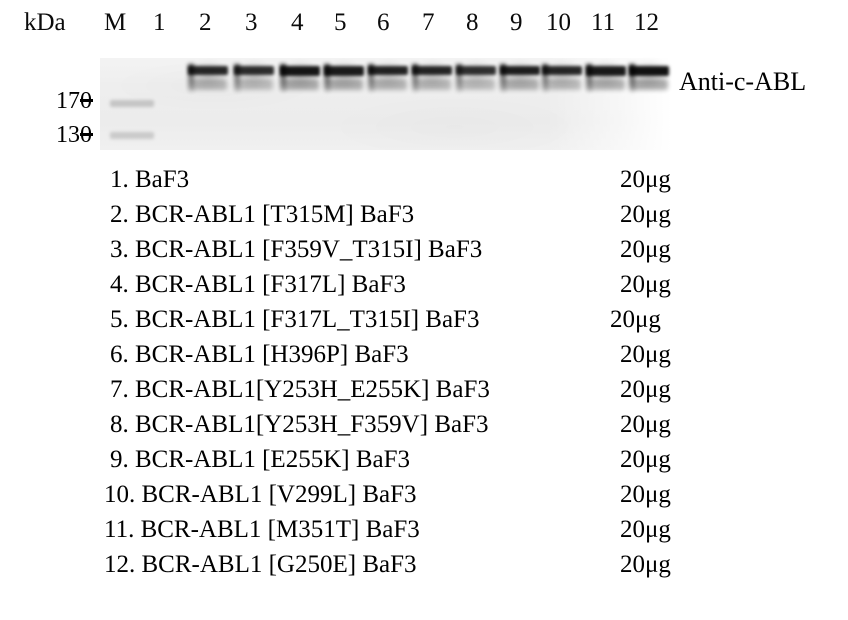 The height and width of the screenshot is (620, 848). What do you see at coordinates (295, 319) in the screenshot?
I see `legend-sample-name: 5. BCR-ABL1 [F317L_T315I] BaF3` at bounding box center [295, 319].